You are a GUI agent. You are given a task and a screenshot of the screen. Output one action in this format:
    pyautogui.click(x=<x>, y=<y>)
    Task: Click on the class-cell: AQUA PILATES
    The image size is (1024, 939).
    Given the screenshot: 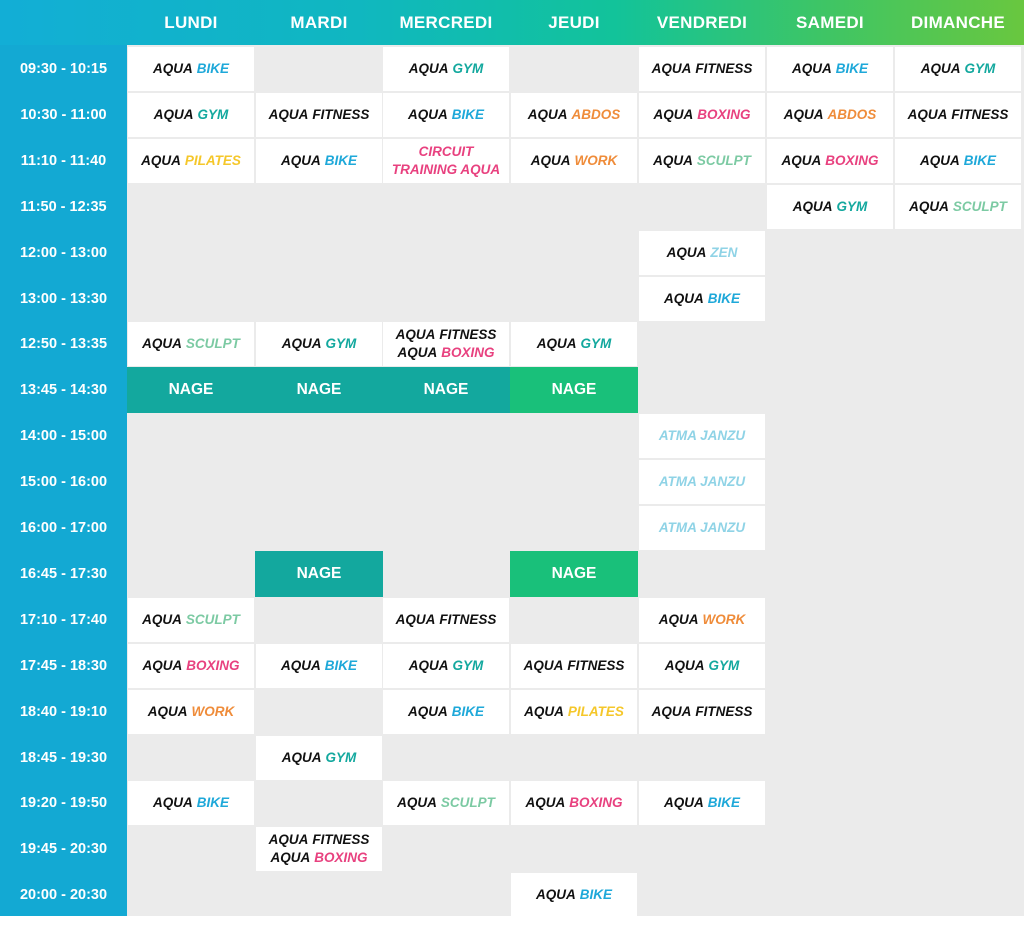 What is the action you would take?
    pyautogui.click(x=574, y=711)
    